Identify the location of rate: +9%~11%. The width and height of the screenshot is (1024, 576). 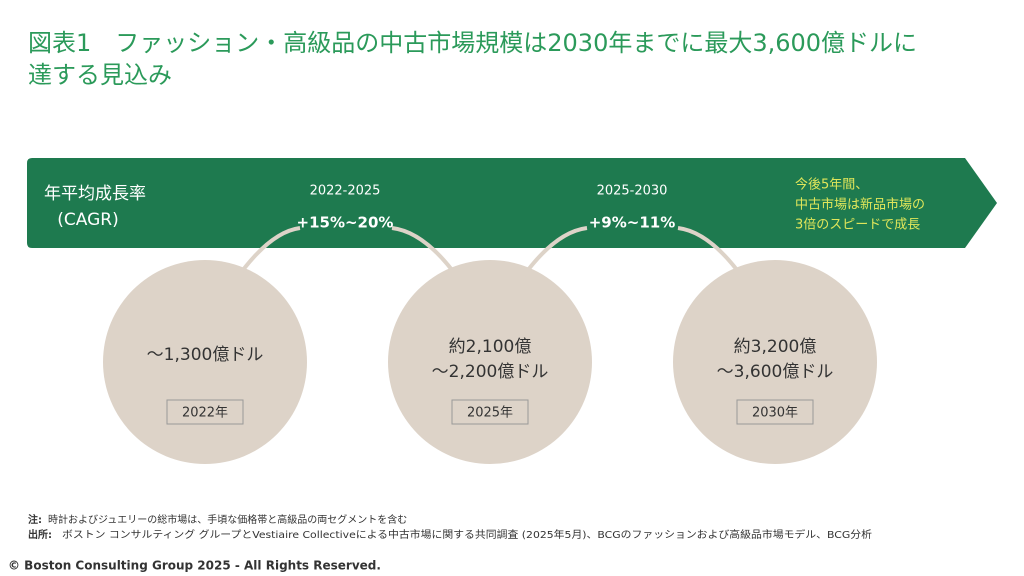
(632, 223).